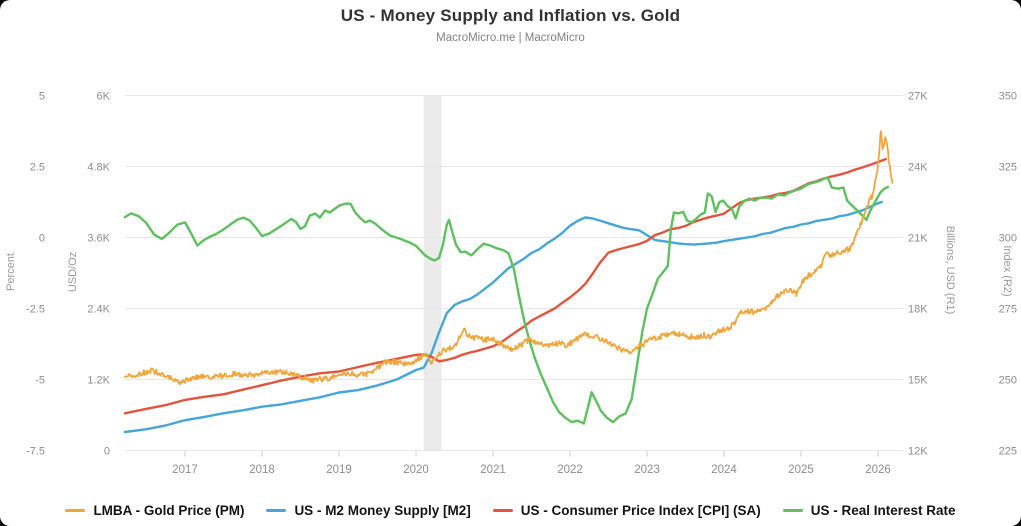 This screenshot has width=1021, height=526. I want to click on axis-title-left_outer: Percent, so click(11, 272).